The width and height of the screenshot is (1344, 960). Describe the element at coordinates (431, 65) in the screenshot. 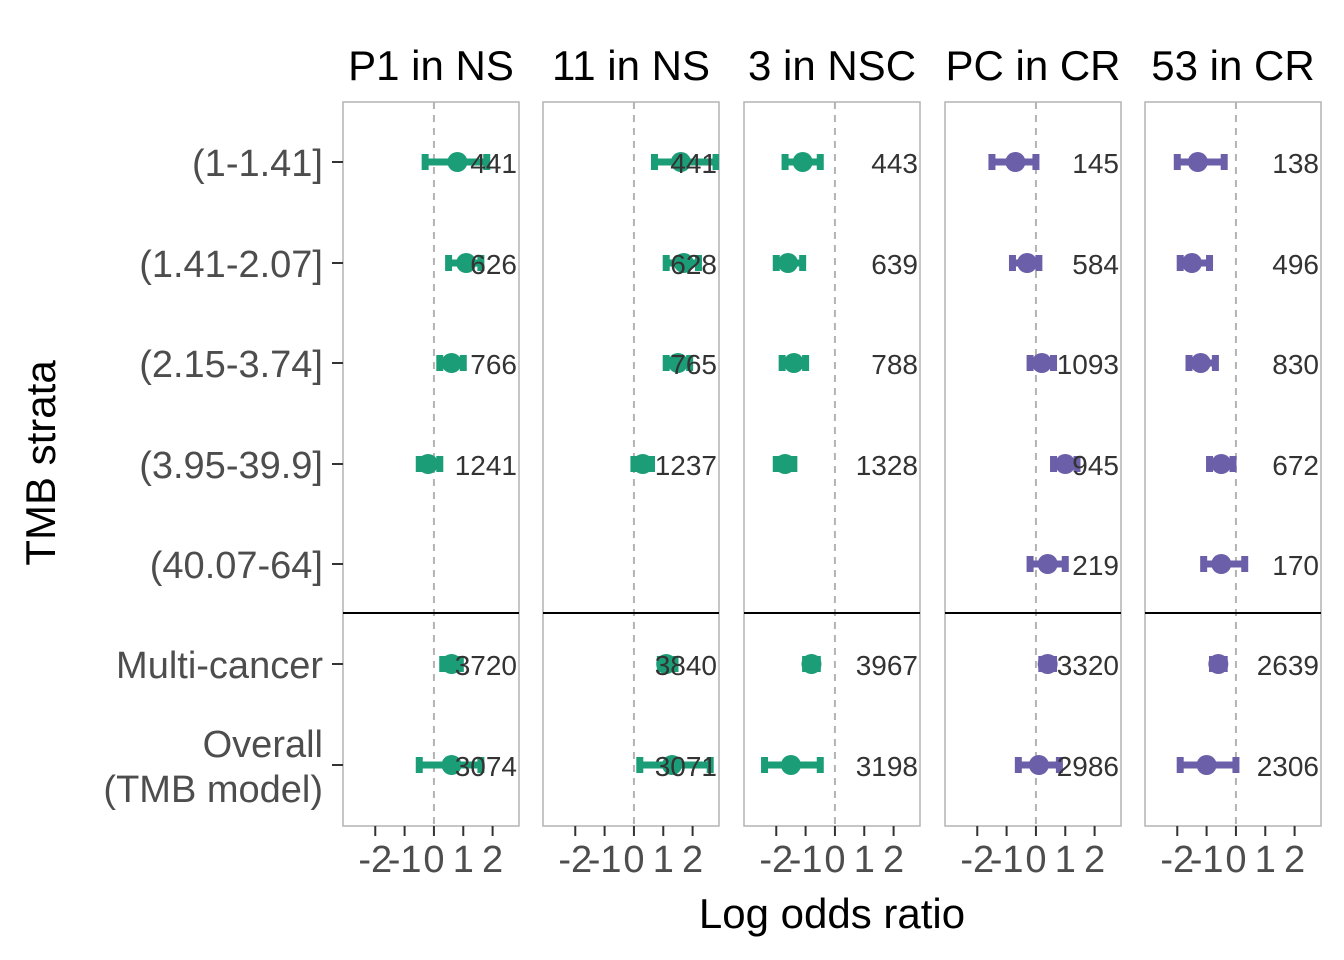

I see `panel-title: P1 in NS` at that location.